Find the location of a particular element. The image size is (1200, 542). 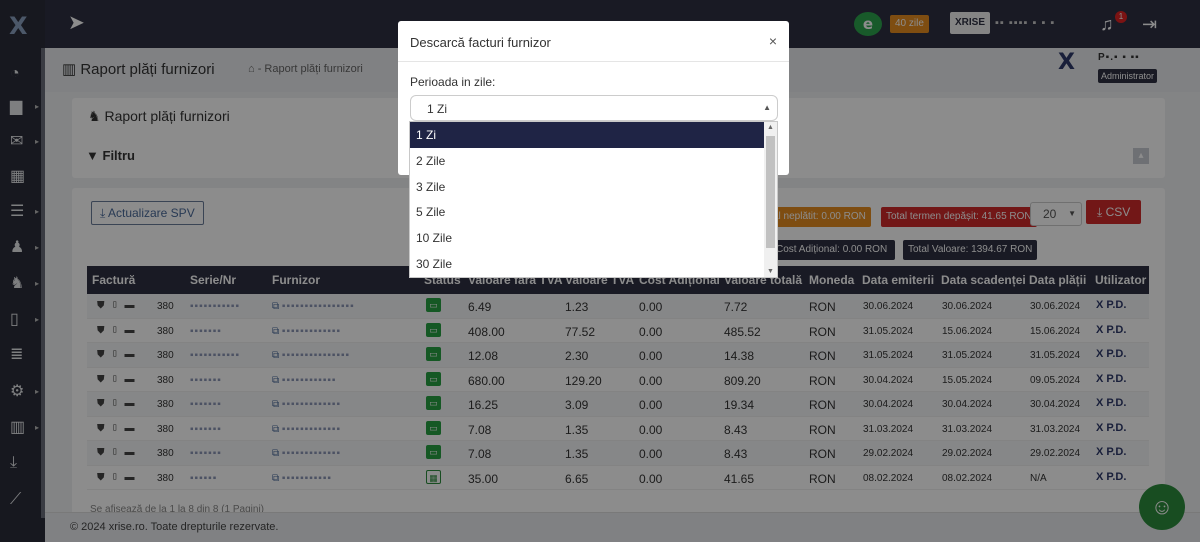

avatar: X is located at coordinates (1066, 62).